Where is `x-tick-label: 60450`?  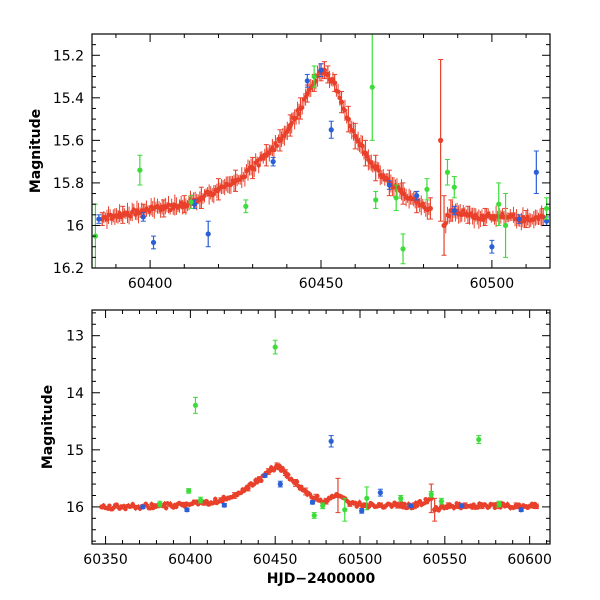 x-tick-label: 60450 is located at coordinates (321, 284).